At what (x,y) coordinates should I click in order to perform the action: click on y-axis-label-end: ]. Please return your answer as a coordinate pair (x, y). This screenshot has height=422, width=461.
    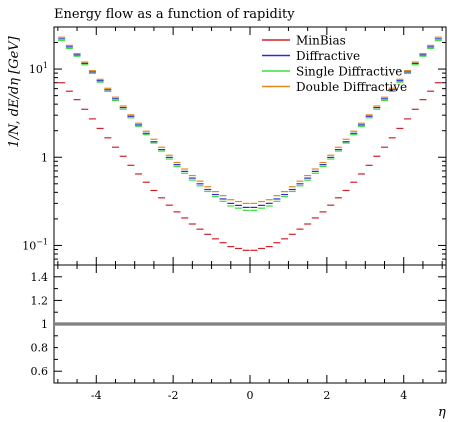
    Looking at the image, I should click on (14, 38).